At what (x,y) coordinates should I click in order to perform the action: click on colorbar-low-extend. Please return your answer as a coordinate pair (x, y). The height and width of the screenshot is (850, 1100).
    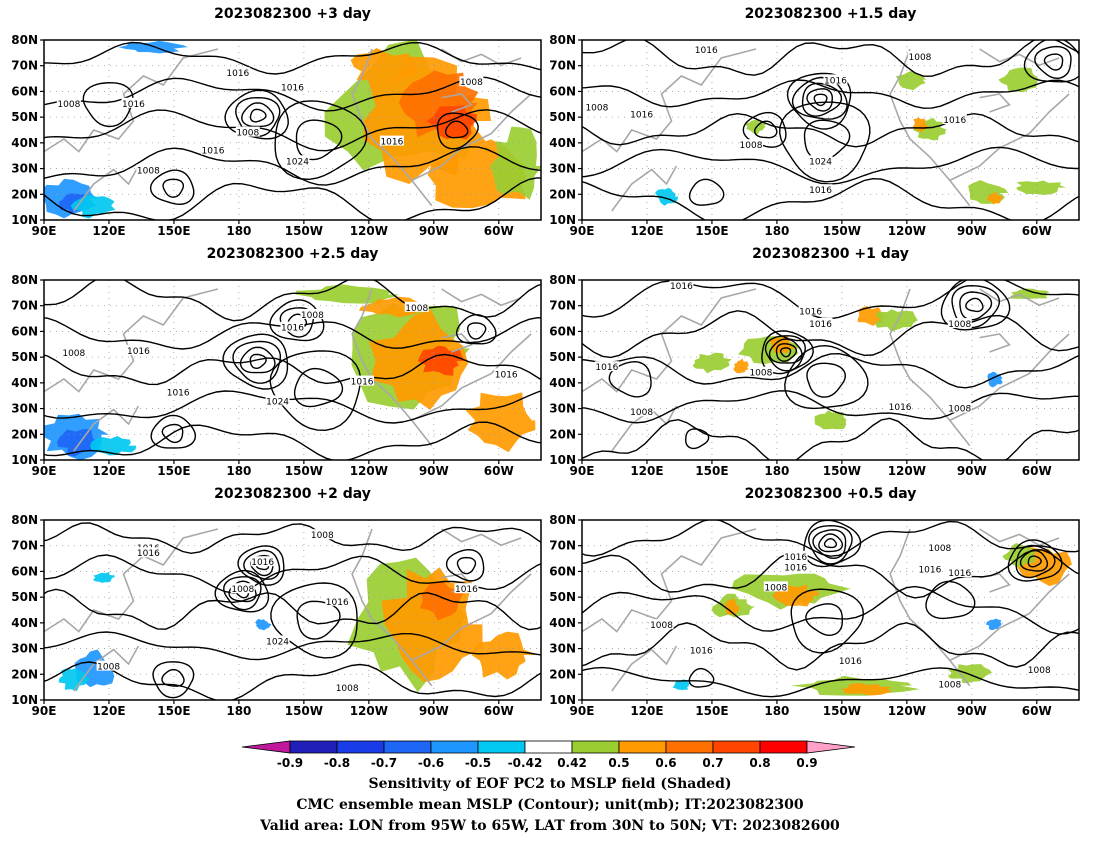
    Looking at the image, I should click on (266, 747).